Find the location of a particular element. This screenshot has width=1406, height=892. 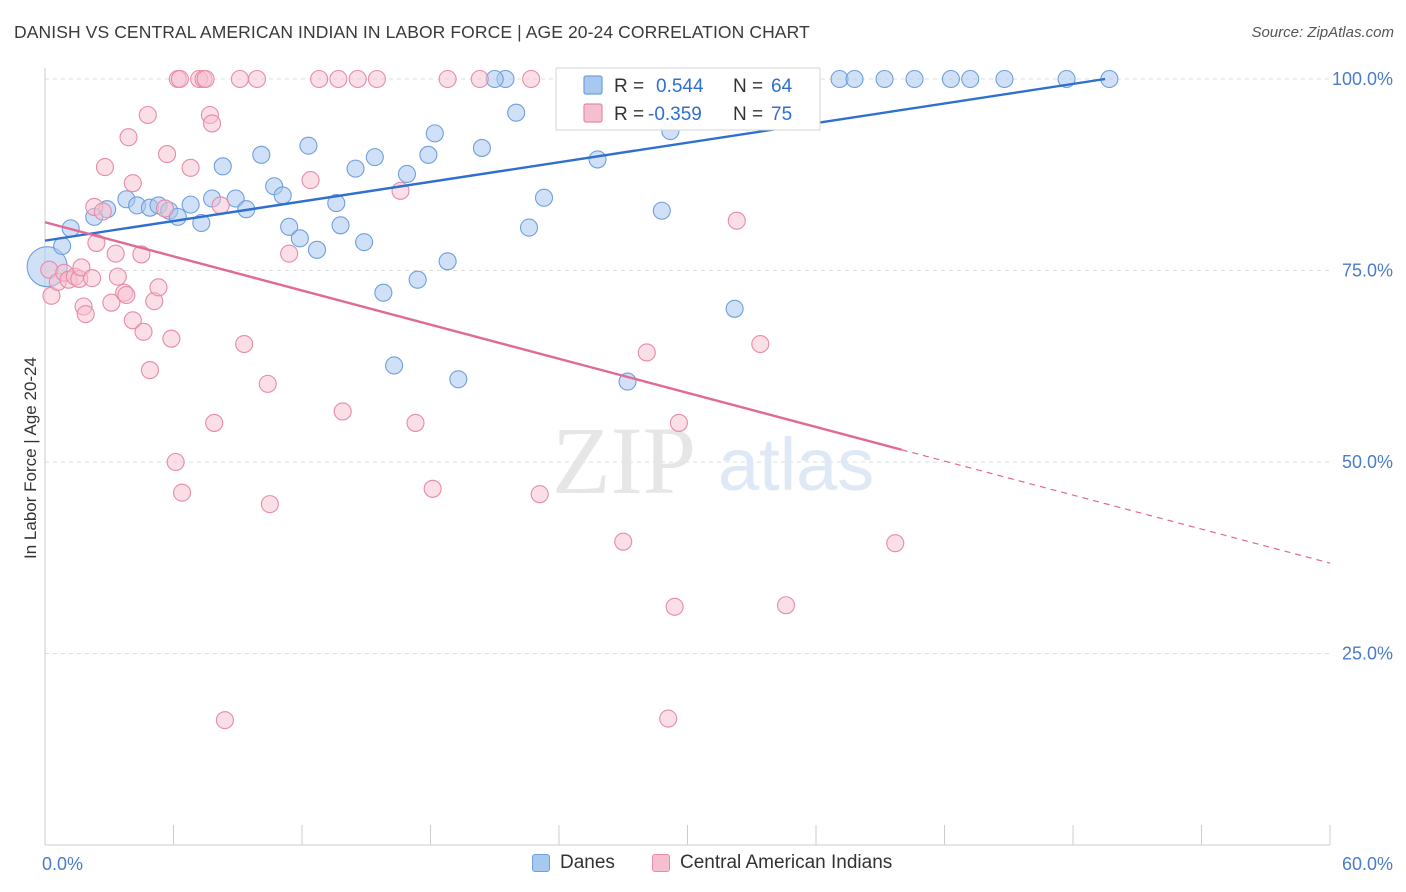

chart-source: Source: ZipAtlas.com is located at coordinates (1322, 32).